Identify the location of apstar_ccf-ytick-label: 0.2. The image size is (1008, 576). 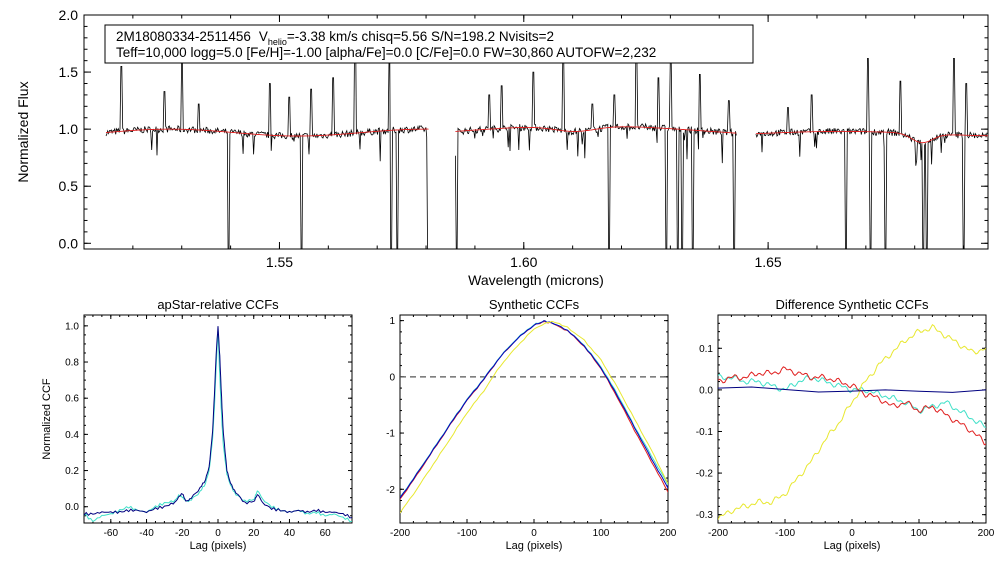
(72, 471).